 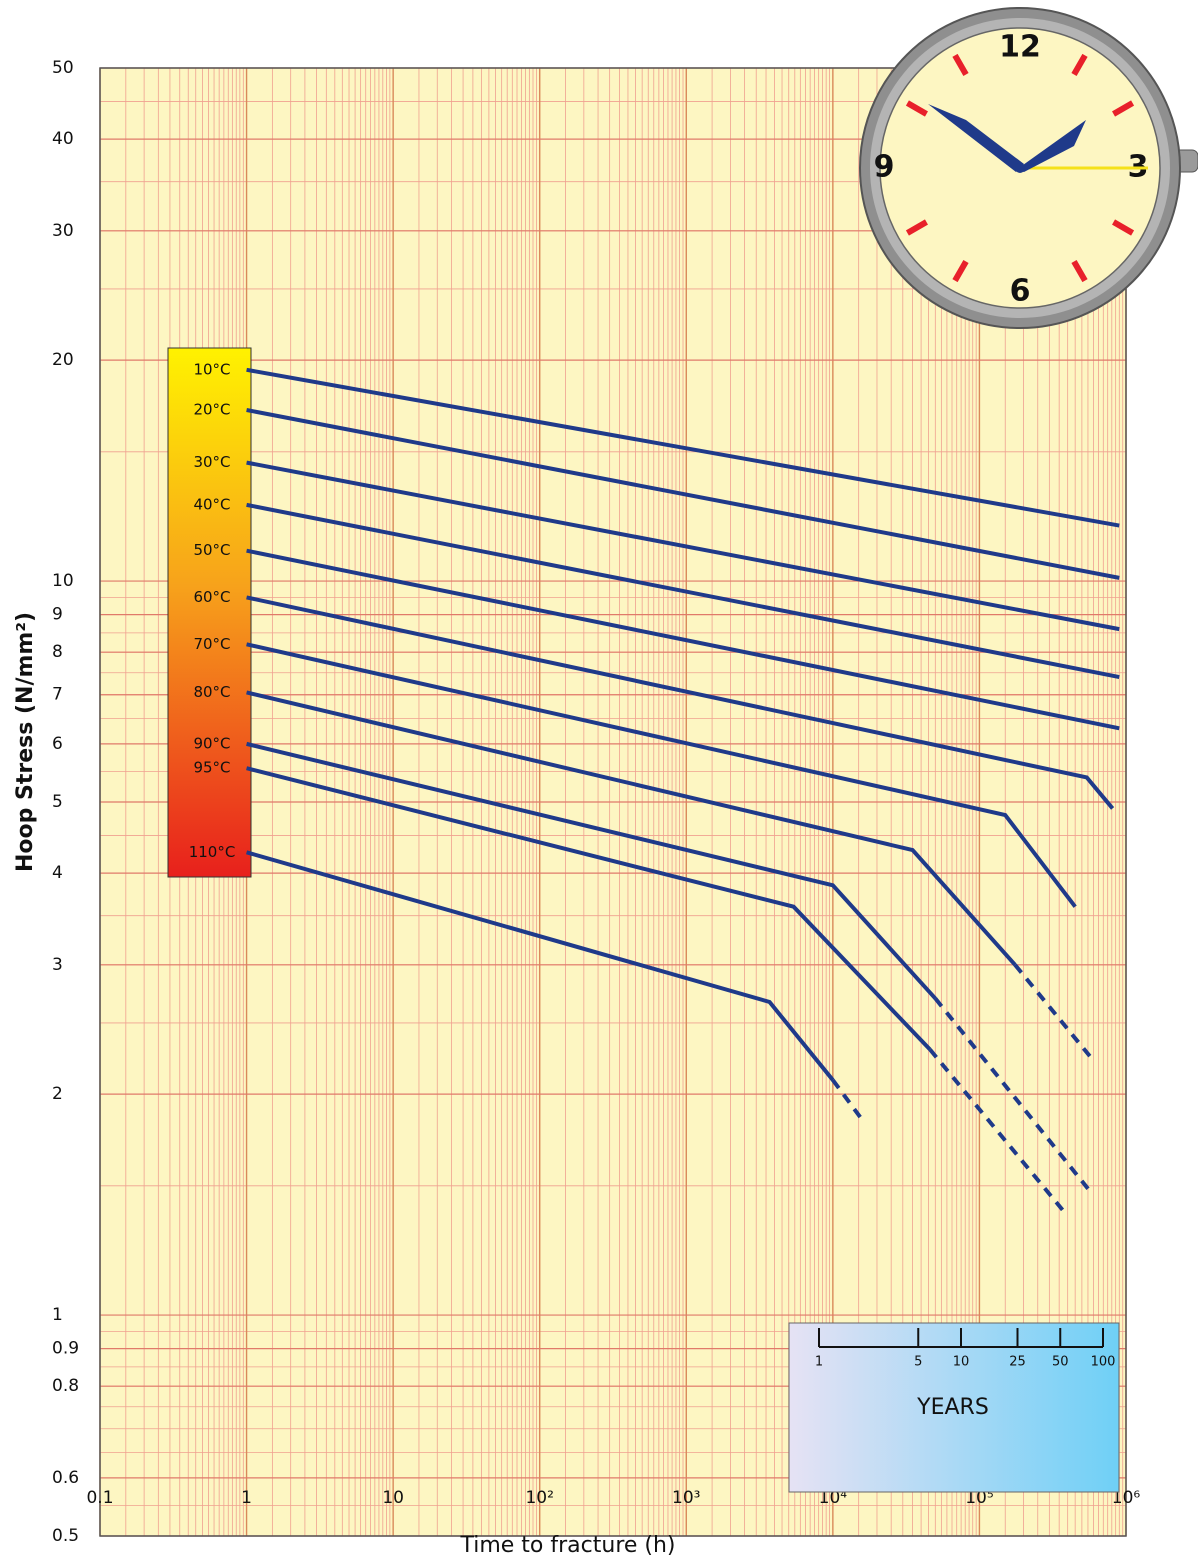 What do you see at coordinates (884, 167) in the screenshot?
I see `clock-numeral: 9` at bounding box center [884, 167].